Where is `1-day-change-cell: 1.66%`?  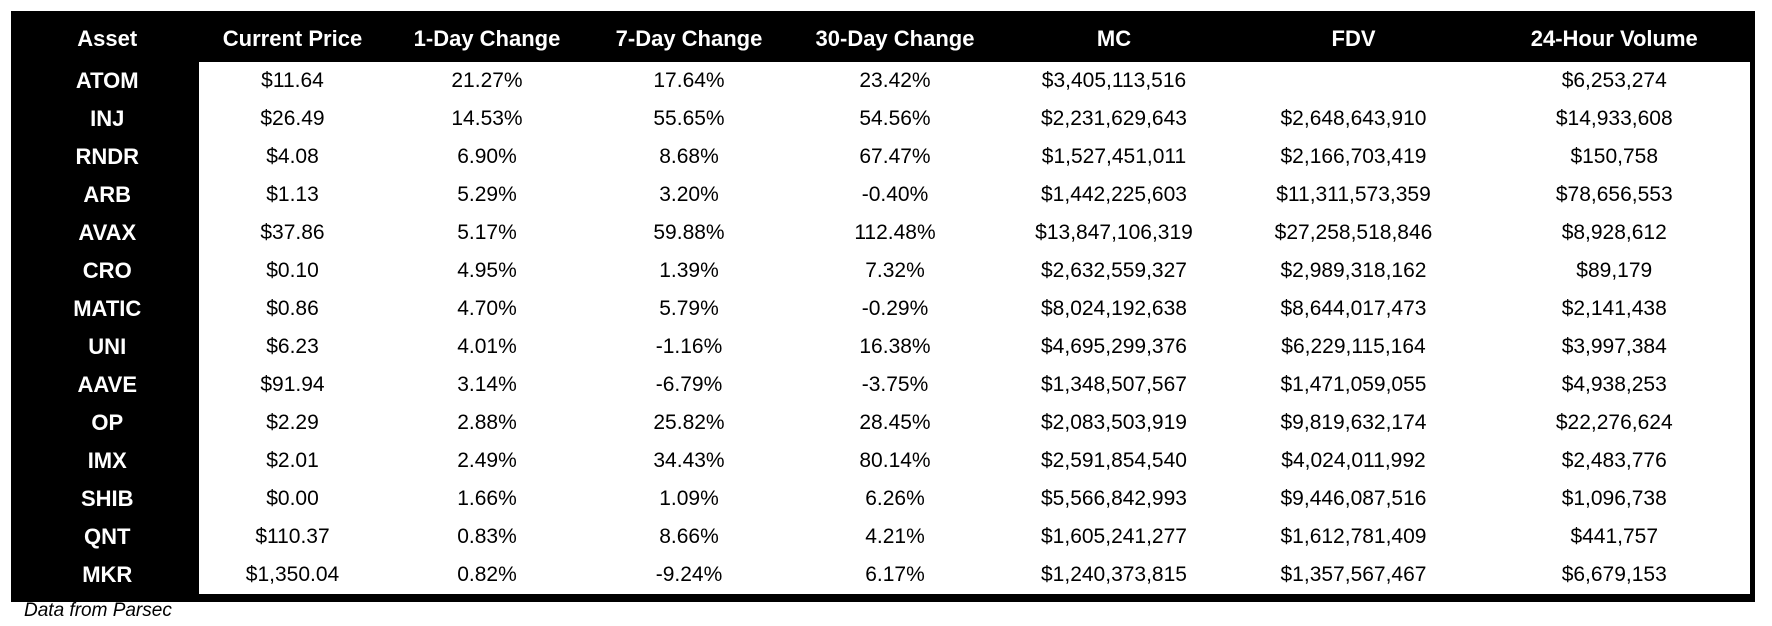
1-day-change-cell: 1.66% is located at coordinates (487, 499).